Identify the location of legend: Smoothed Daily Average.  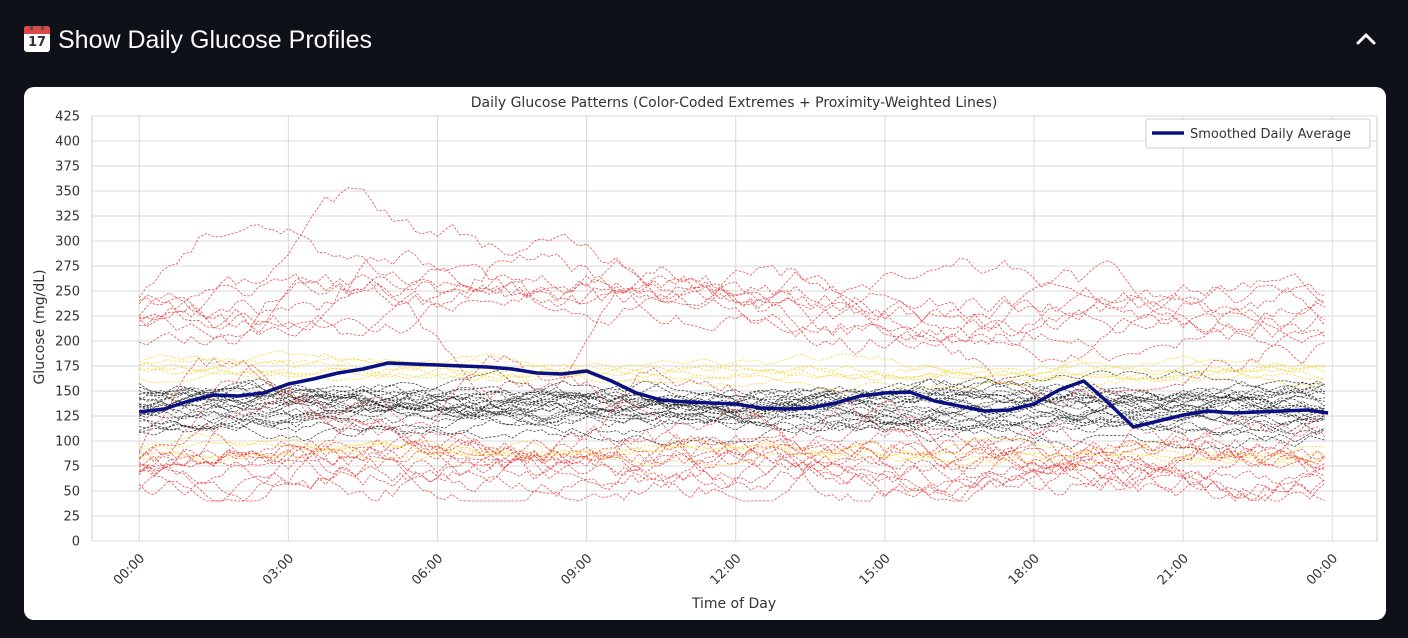
(1258, 133).